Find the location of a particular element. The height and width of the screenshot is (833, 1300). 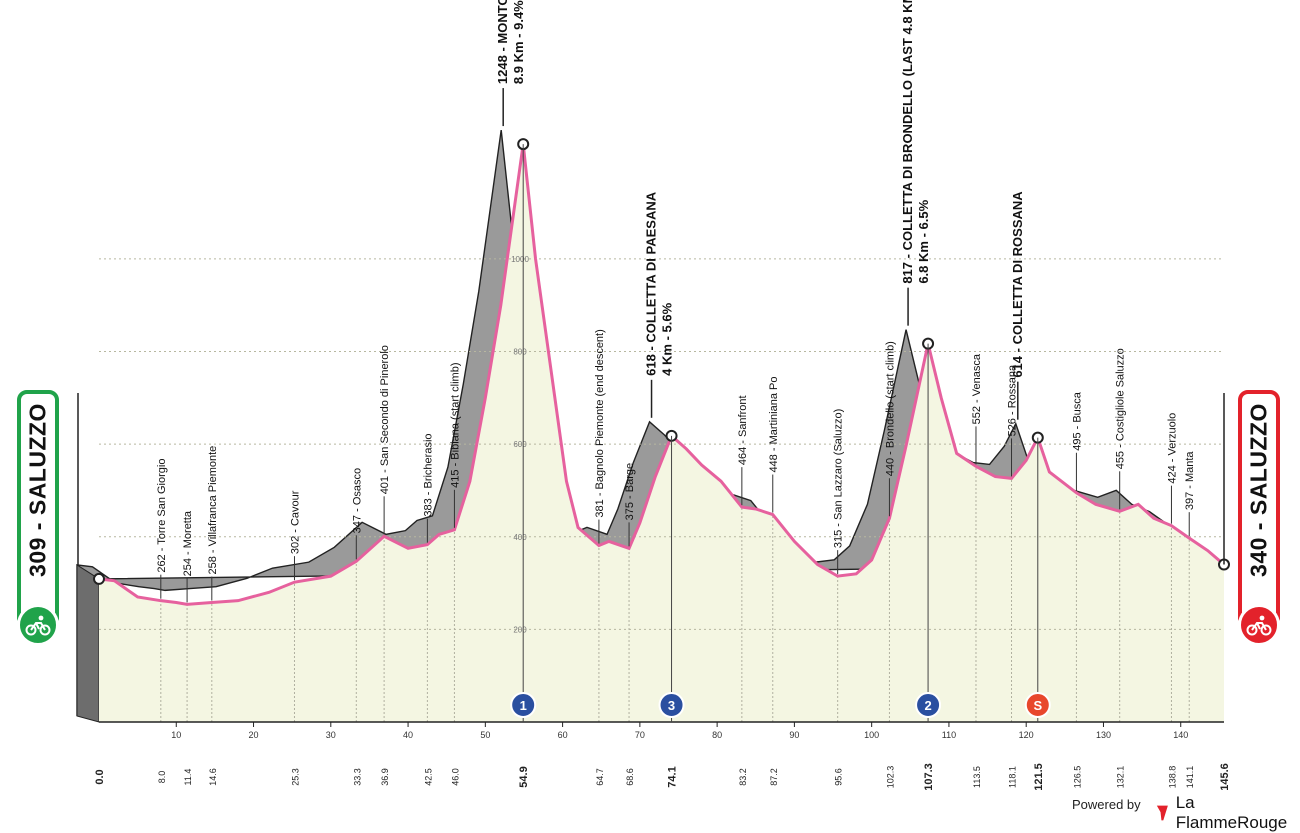

brand-name: La FlammeRouge is located at coordinates (1231, 812).